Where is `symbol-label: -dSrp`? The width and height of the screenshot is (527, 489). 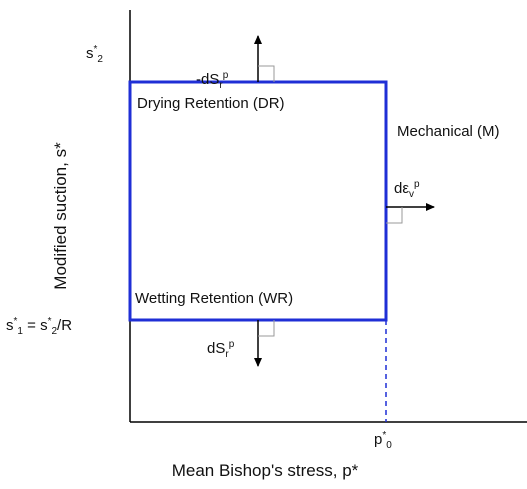 symbol-label: -dSrp is located at coordinates (212, 80).